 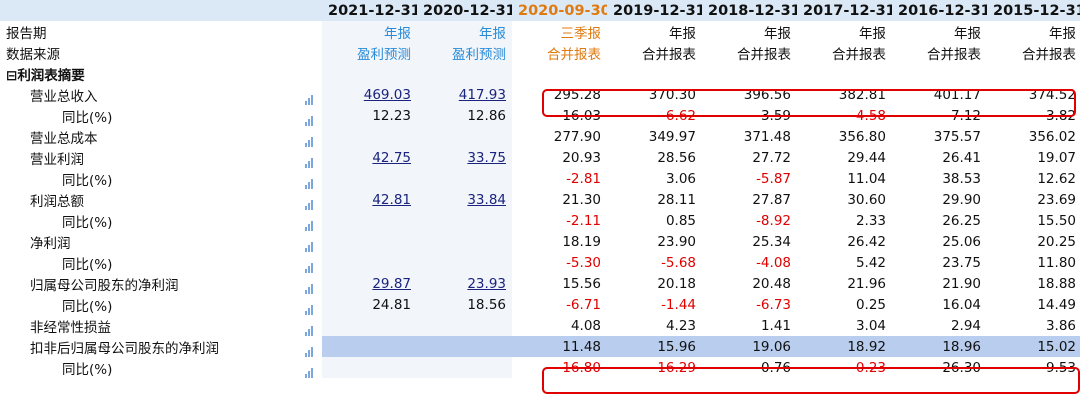 What do you see at coordinates (391, 157) in the screenshot?
I see `forecast-link: 42.75` at bounding box center [391, 157].